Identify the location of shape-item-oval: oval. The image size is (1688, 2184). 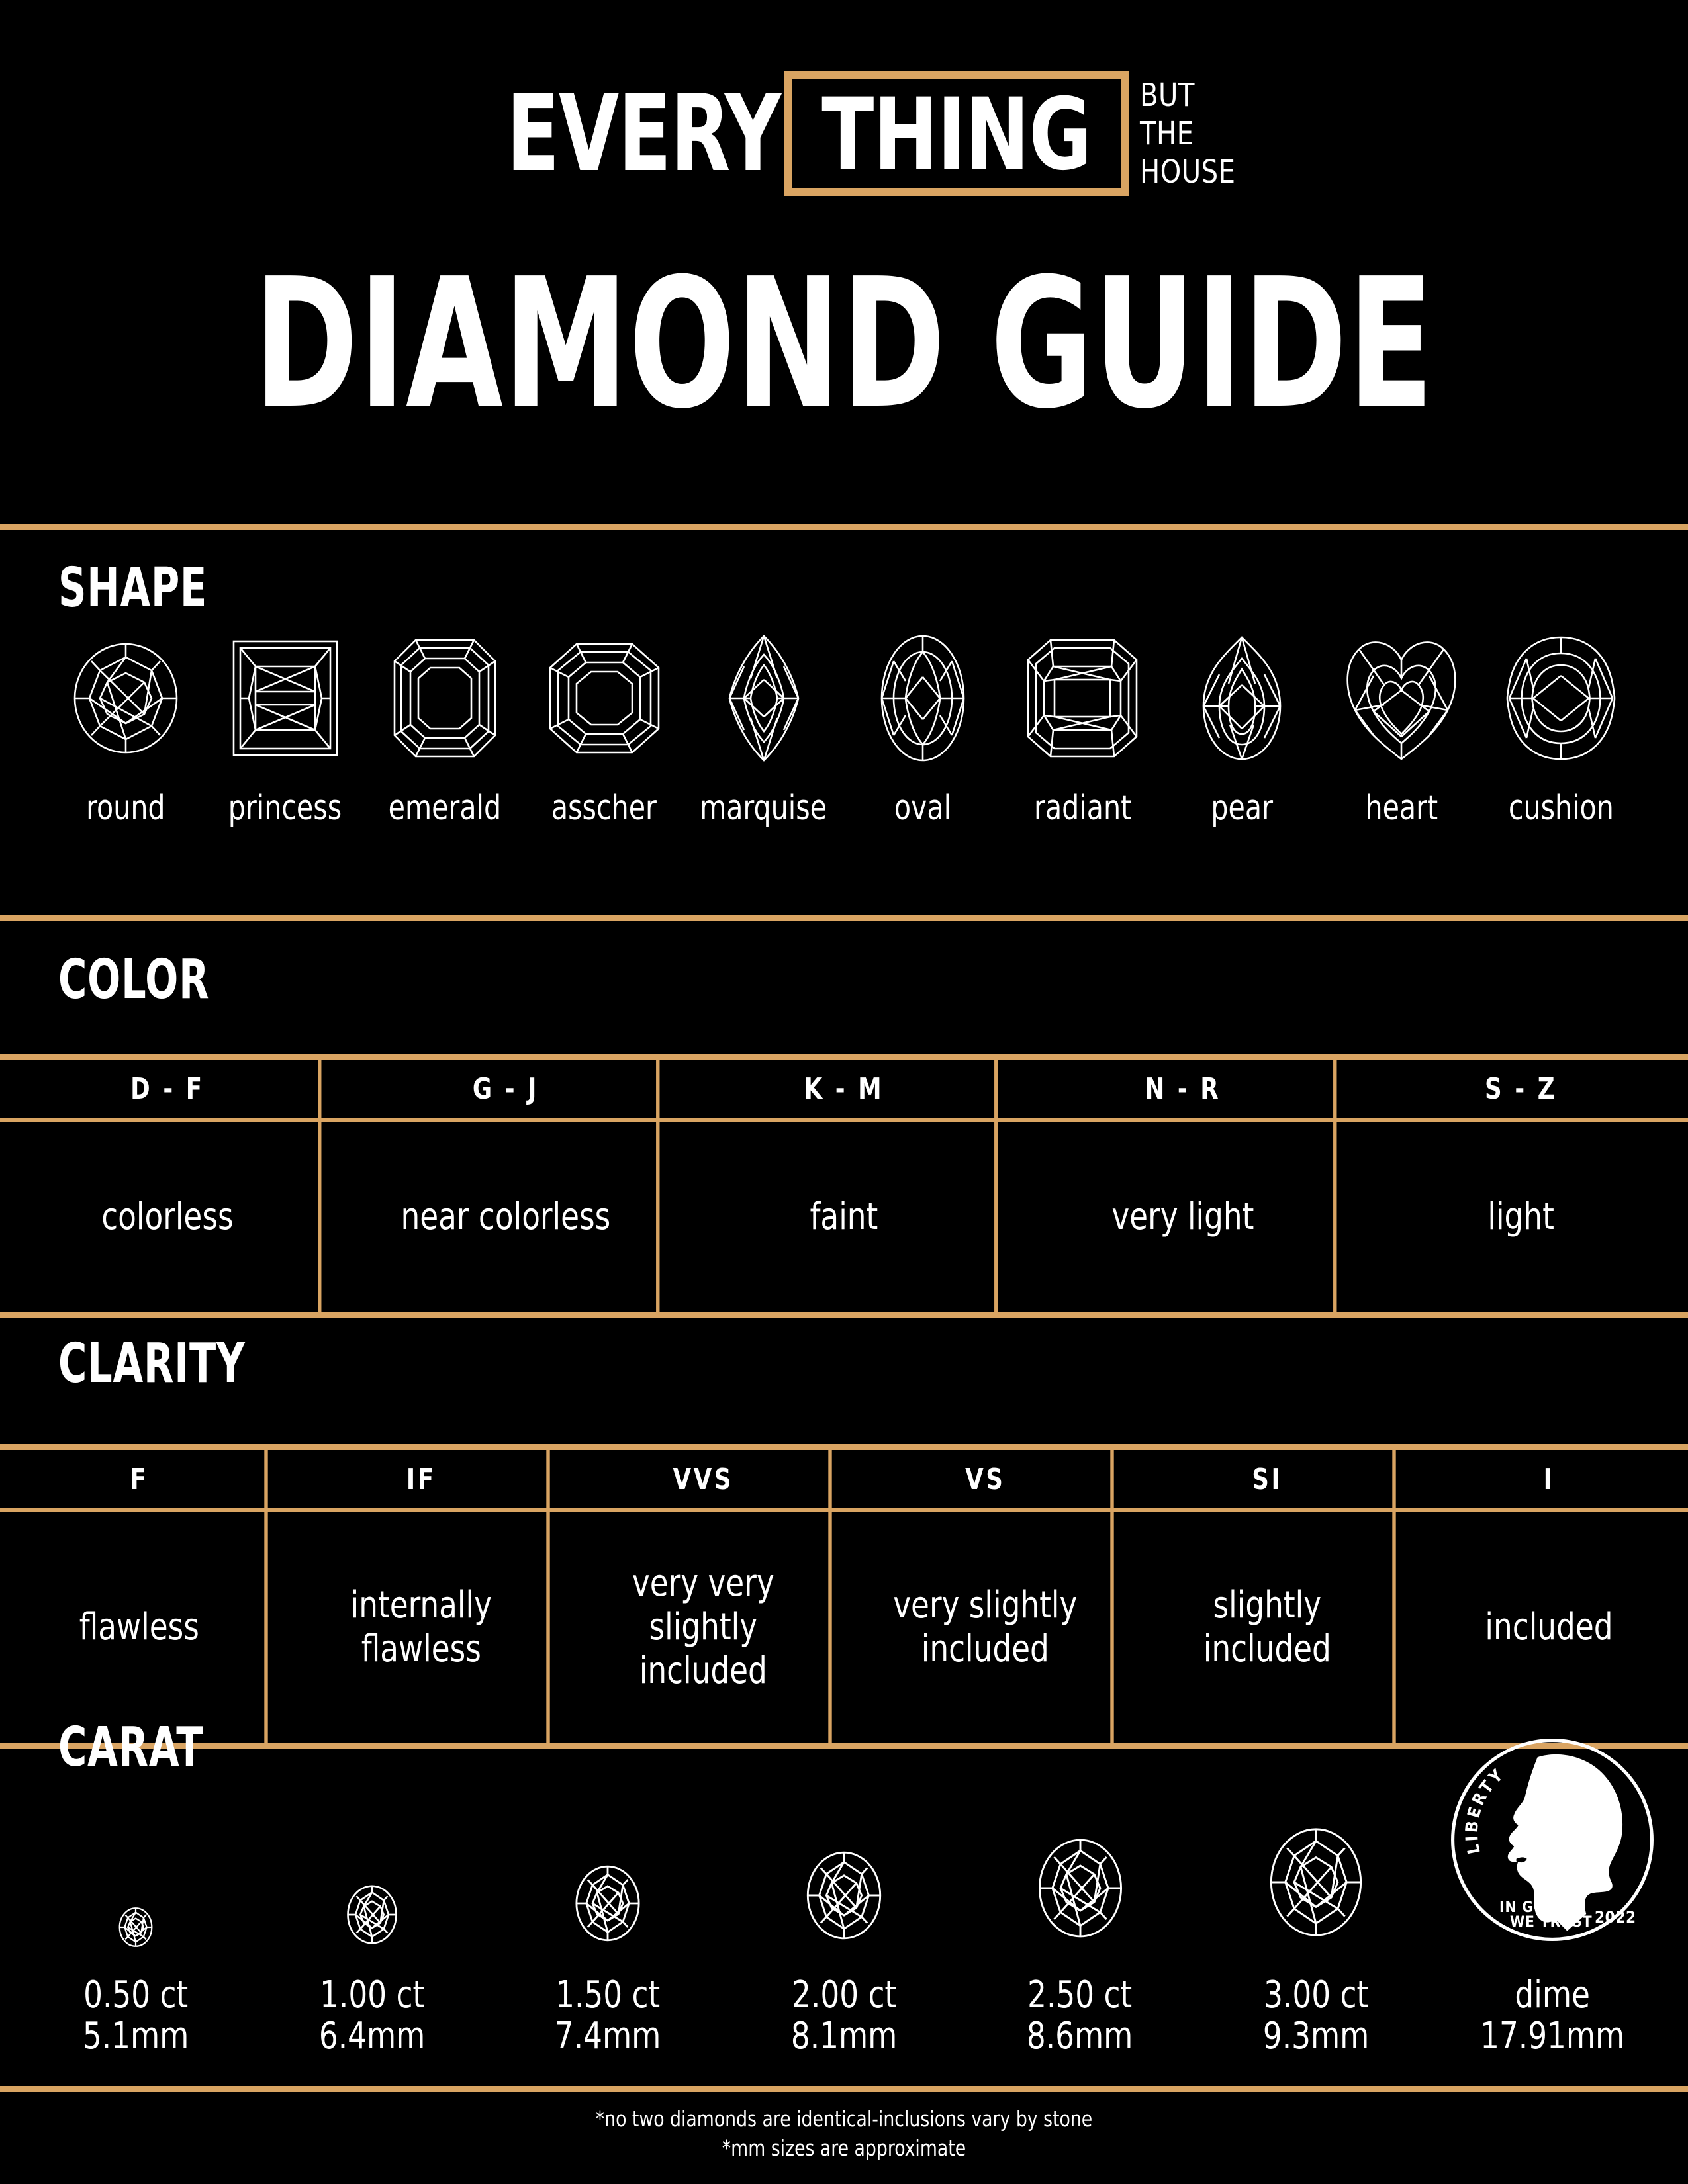
(923, 728).